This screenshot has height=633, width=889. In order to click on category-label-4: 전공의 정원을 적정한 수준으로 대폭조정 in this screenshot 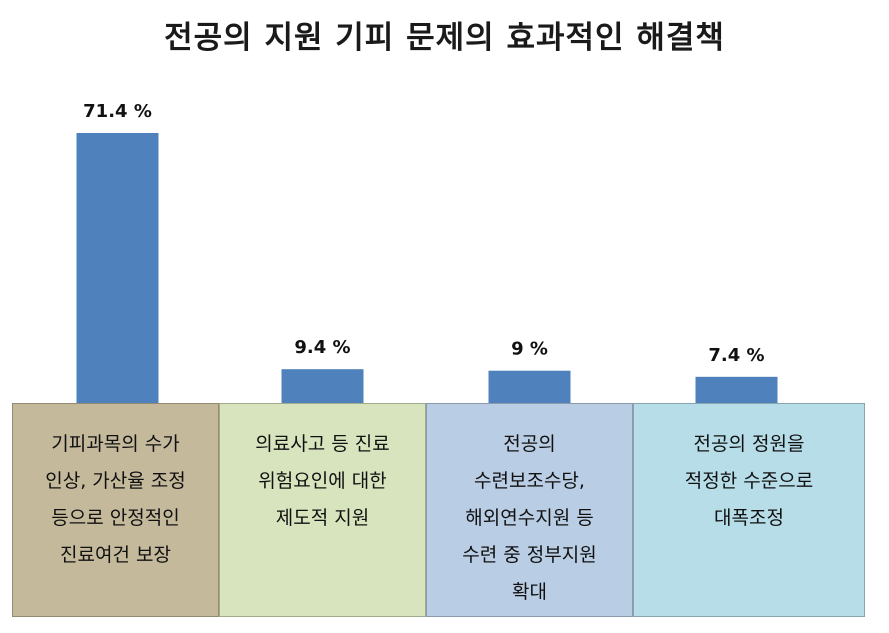, I will do `click(749, 481)`.